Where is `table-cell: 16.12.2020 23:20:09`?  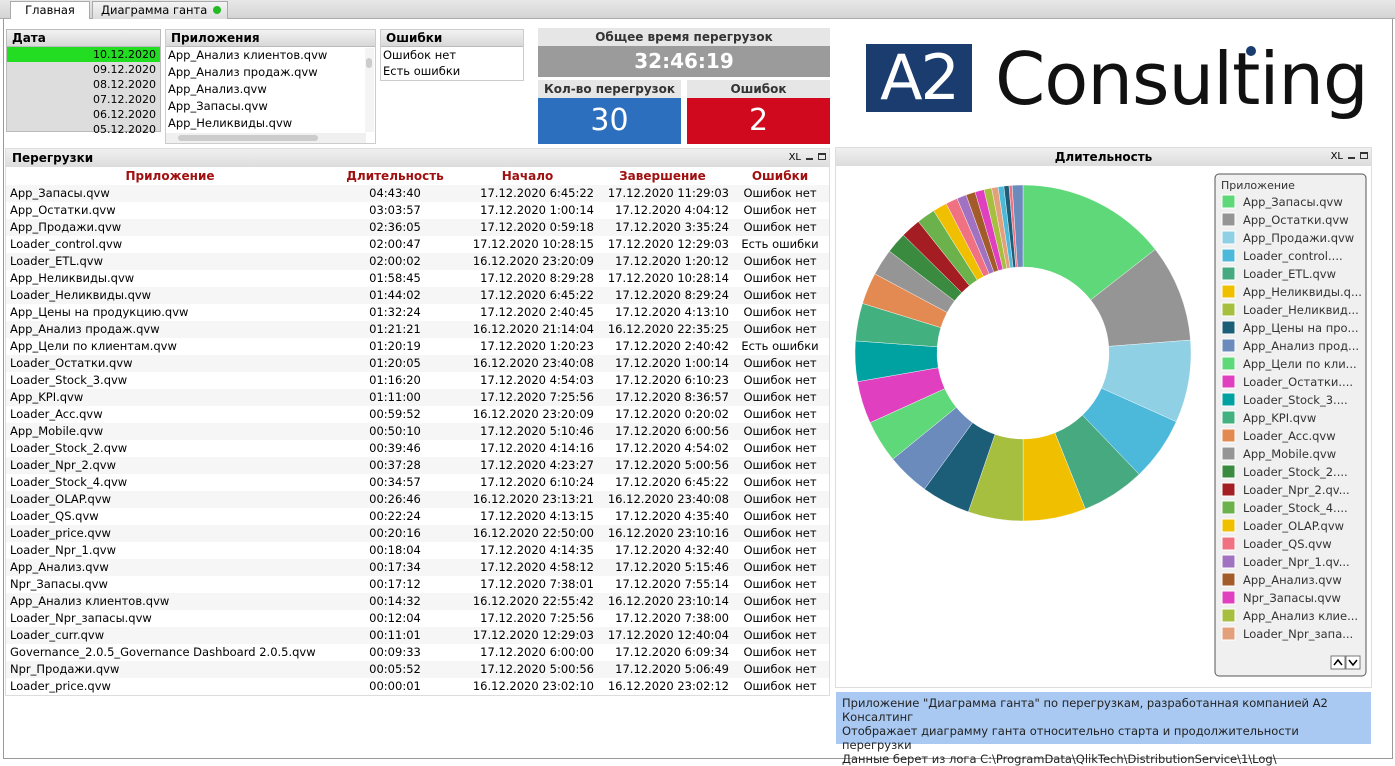 table-cell: 16.12.2020 23:20:09 is located at coordinates (533, 414).